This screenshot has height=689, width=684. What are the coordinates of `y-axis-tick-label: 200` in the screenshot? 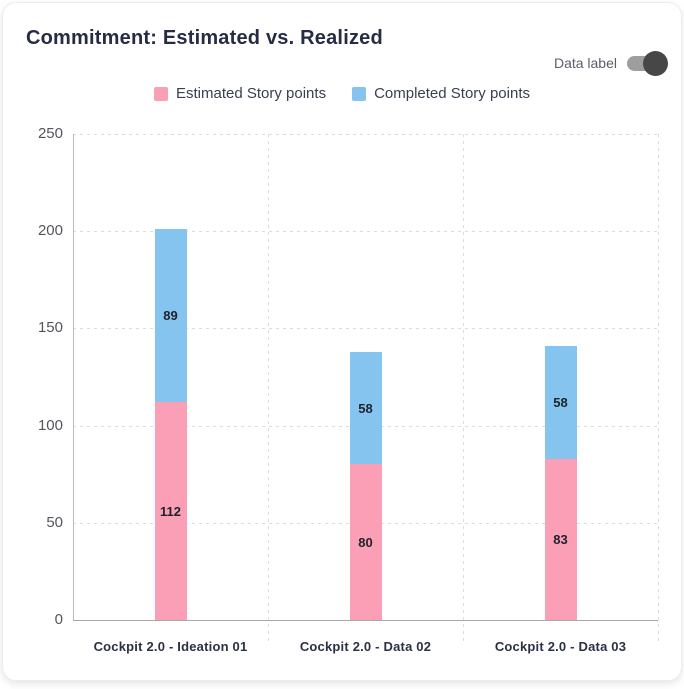 It's located at (50, 231).